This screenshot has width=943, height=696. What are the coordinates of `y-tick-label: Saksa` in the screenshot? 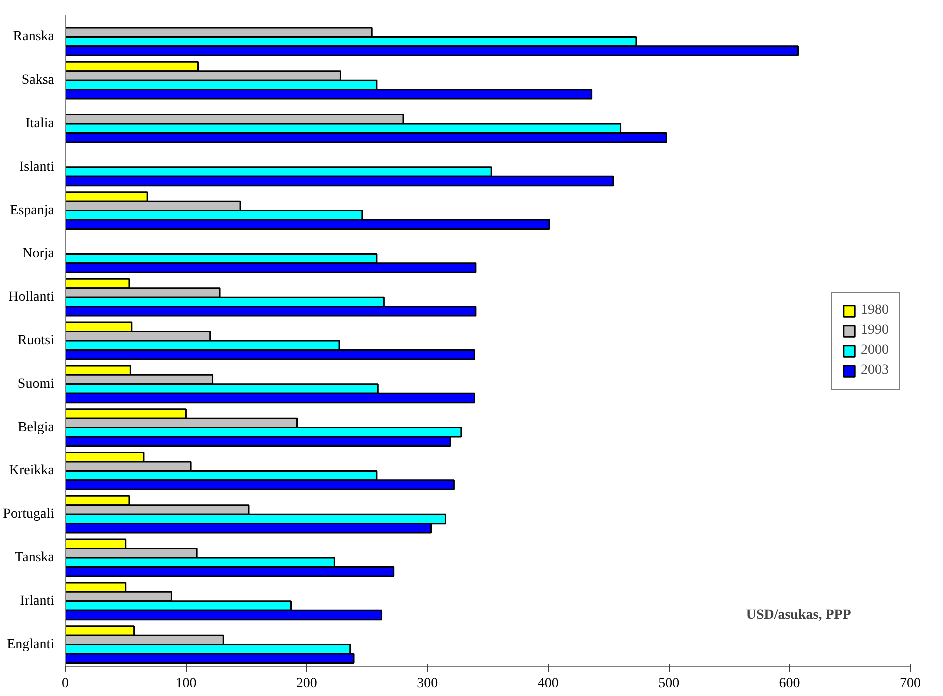 It's located at (39, 80).